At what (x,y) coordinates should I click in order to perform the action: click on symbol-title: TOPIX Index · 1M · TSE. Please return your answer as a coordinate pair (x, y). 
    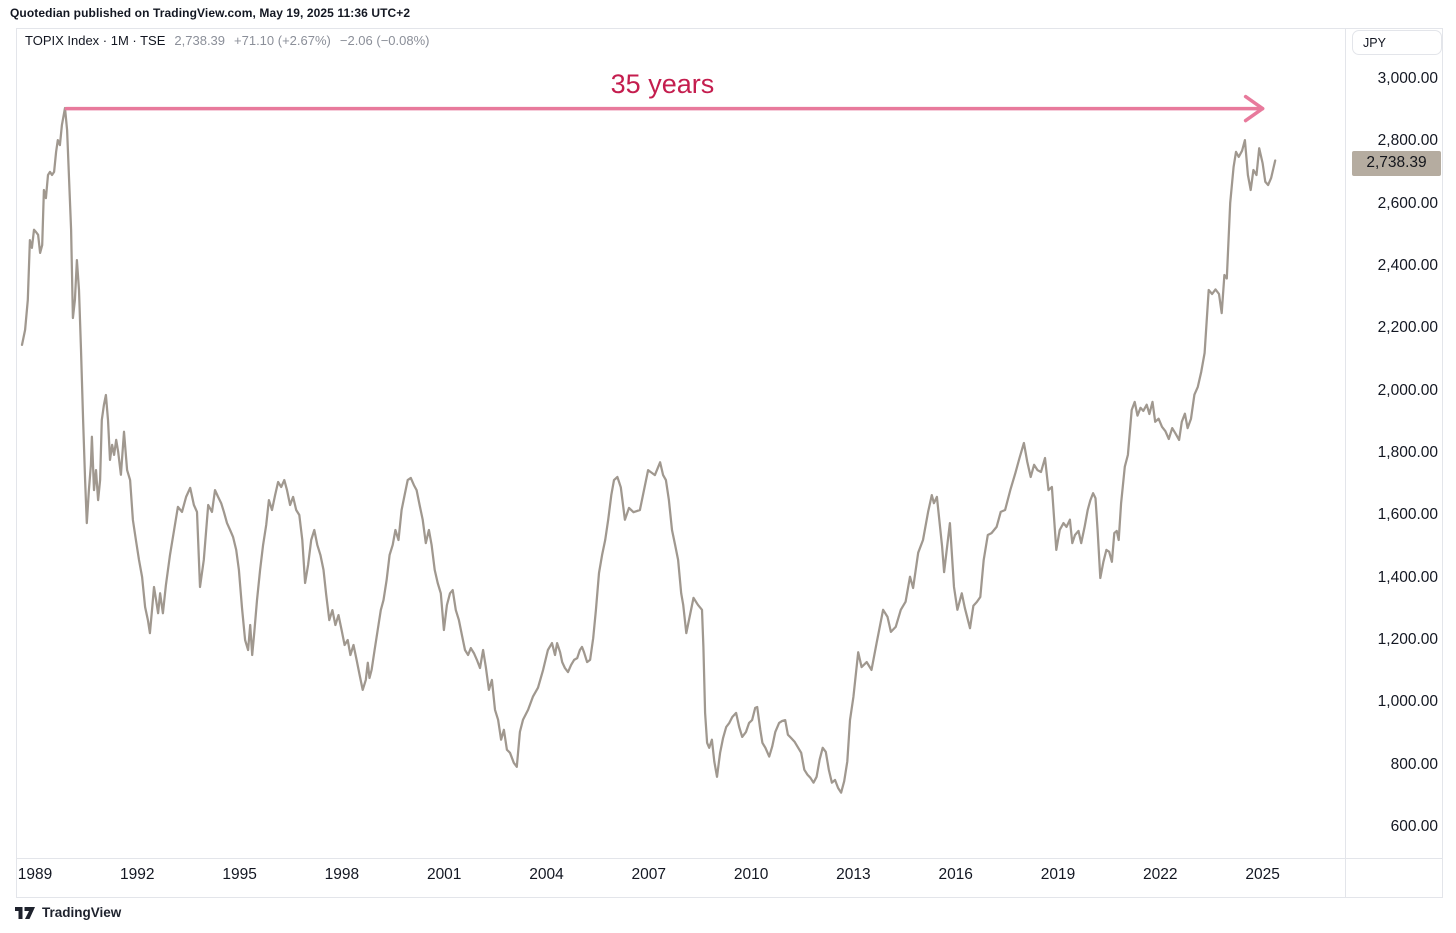
    Looking at the image, I should click on (95, 40).